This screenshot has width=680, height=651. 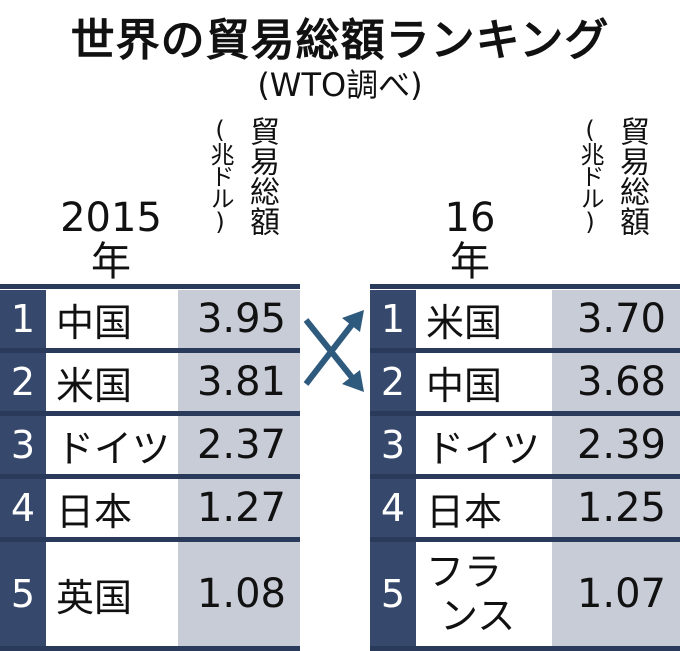 I want to click on value-cell: 3.68, so click(x=616, y=382).